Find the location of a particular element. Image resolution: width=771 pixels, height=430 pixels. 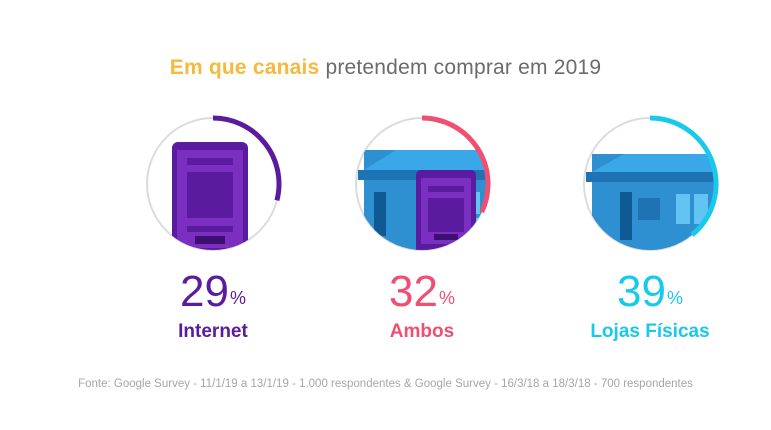

channel-panel-ambos: 32% Ambos is located at coordinates (418, 228).